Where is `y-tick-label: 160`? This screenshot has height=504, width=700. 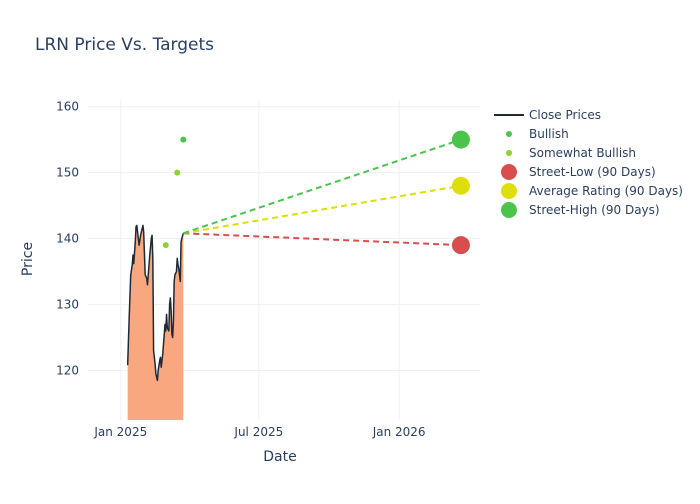 y-tick-label: 160 is located at coordinates (67, 107).